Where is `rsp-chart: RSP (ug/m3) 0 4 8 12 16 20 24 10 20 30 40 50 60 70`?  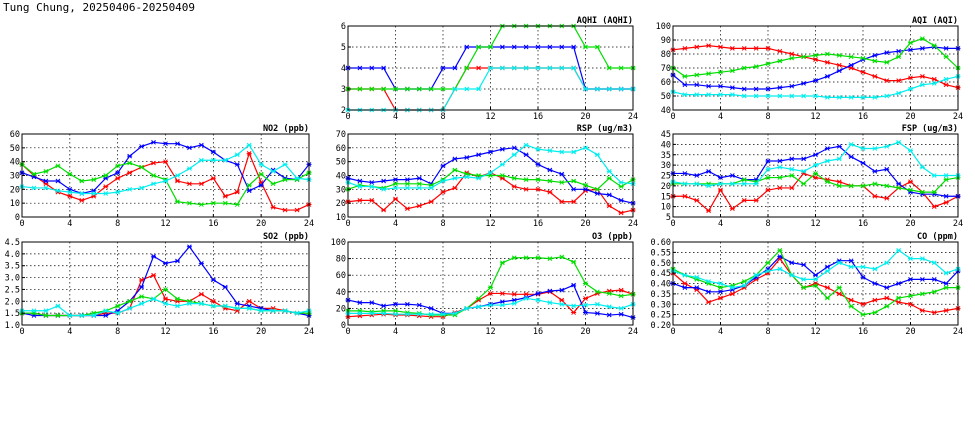
rsp-chart: RSP (ug/m3) 0 4 8 12 16 20 24 10 20 30 40 50 60 70 is located at coordinates (487, 176).